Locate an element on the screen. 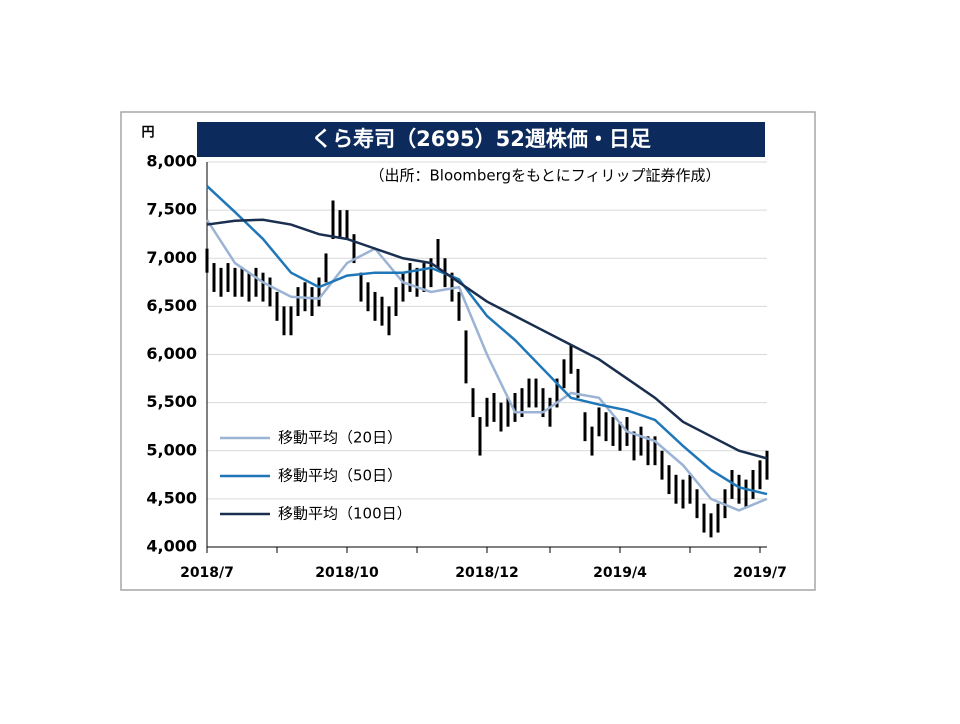 The width and height of the screenshot is (960, 724). y-tick-label: 7,000 is located at coordinates (171, 257).